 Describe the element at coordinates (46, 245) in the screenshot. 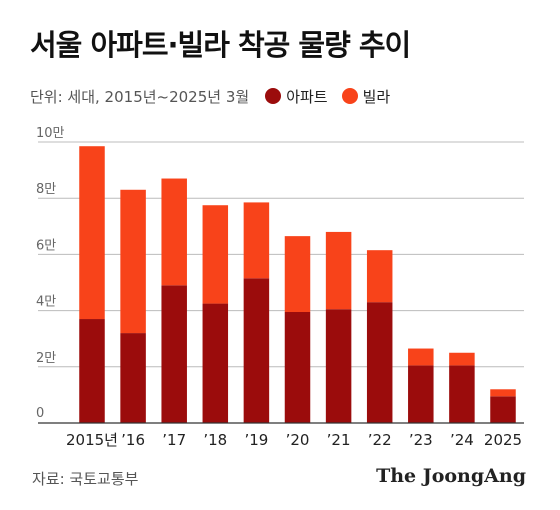

I see `y-tick-label: 6만` at that location.